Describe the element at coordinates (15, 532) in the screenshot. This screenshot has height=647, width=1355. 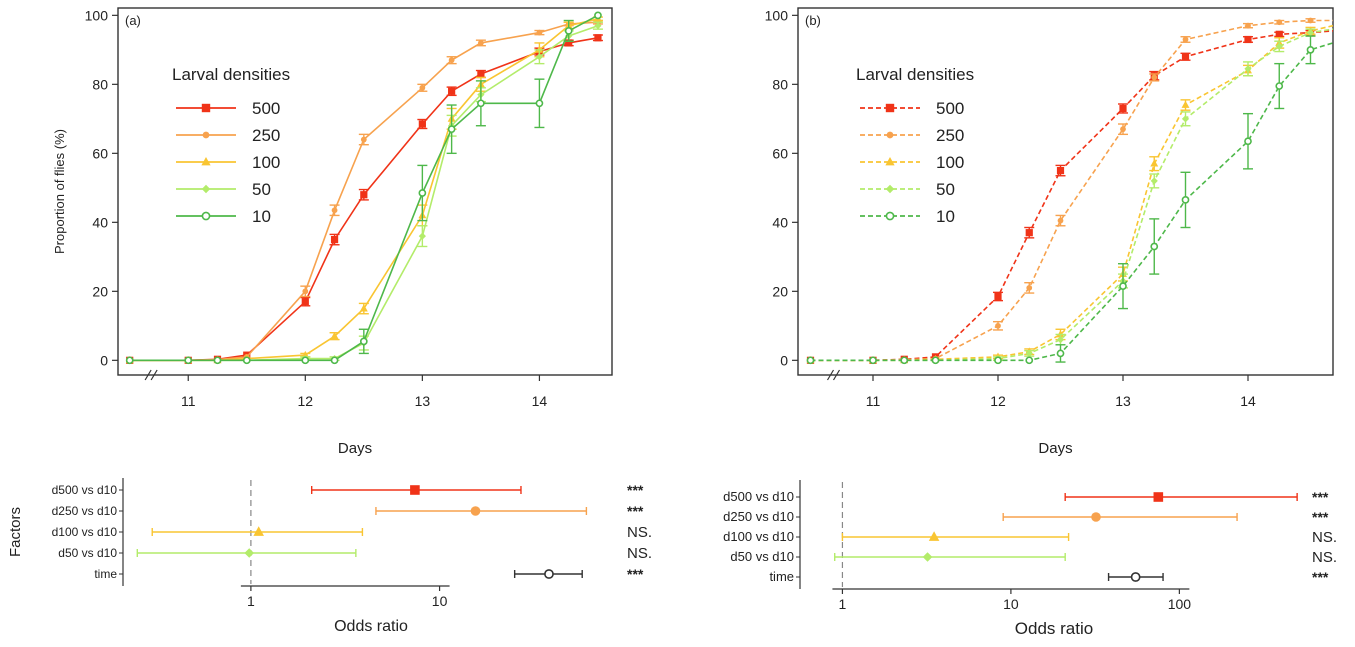
I see `y-axis-title: Factors` at that location.